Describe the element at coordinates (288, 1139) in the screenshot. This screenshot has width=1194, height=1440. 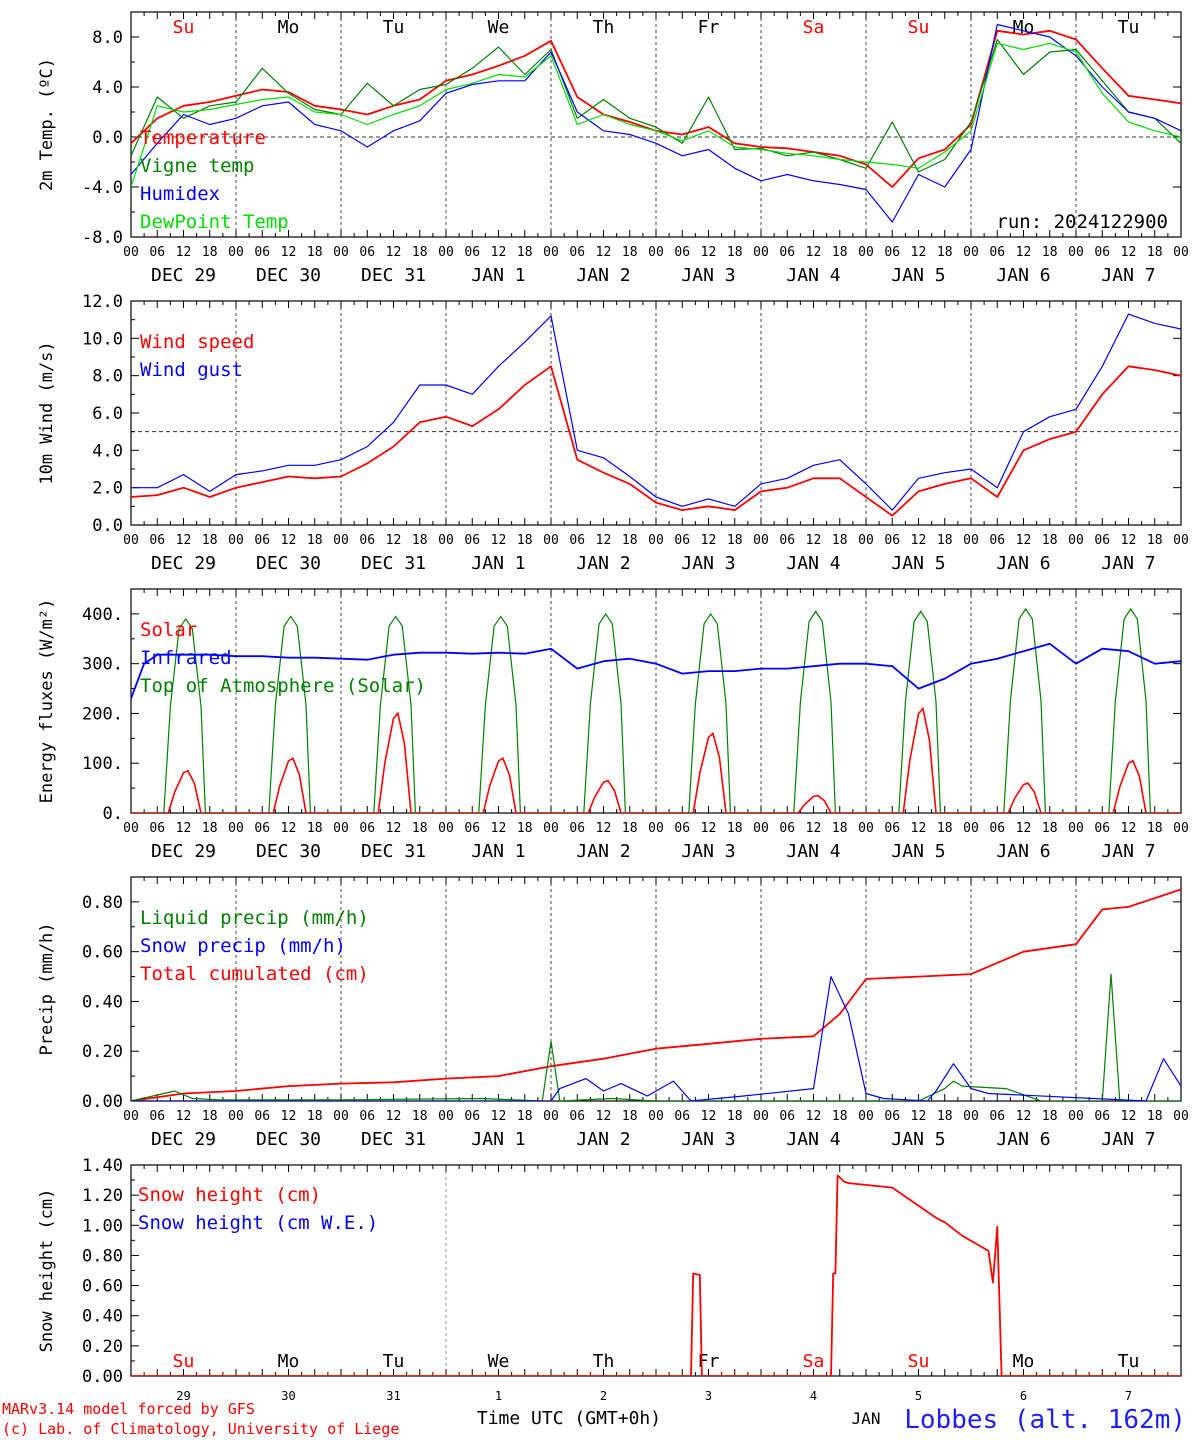
I see `date-label: DEC 30` at that location.